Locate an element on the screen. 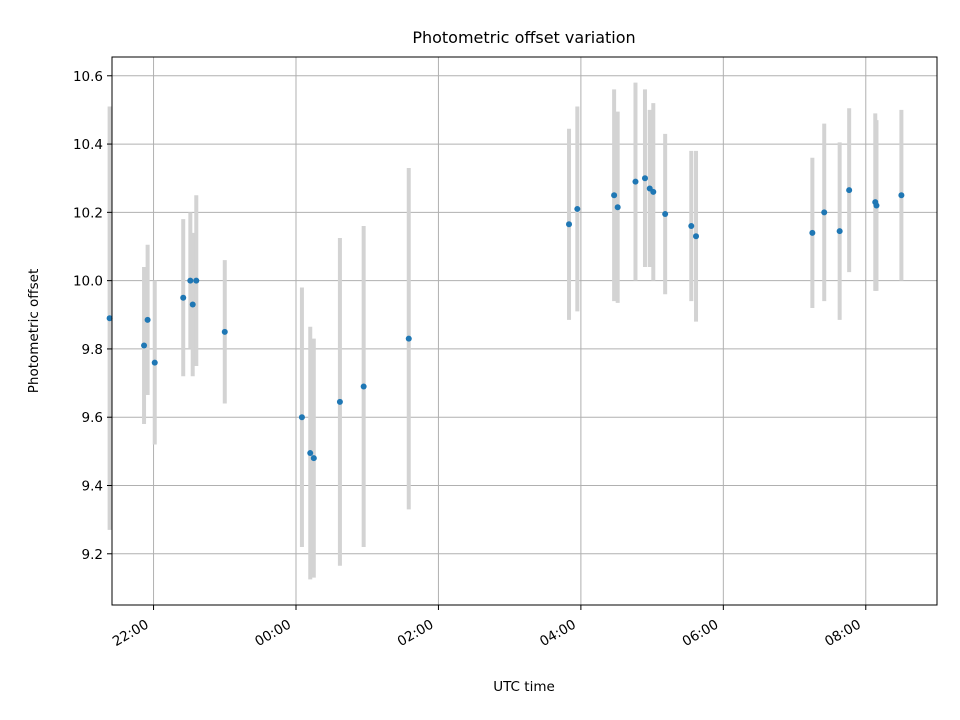 This screenshot has height=720, width=960. y-tick-label: 9.4 is located at coordinates (92, 486).